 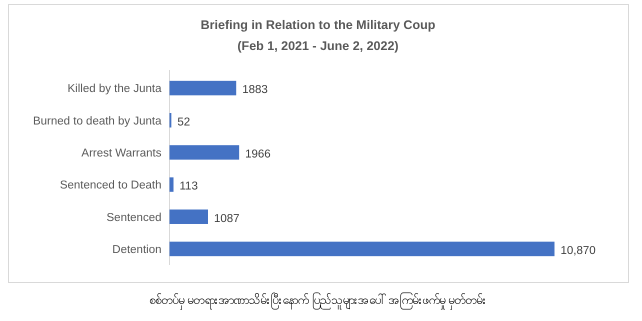 What do you see at coordinates (189, 186) in the screenshot?
I see `data-label: 113` at bounding box center [189, 186].